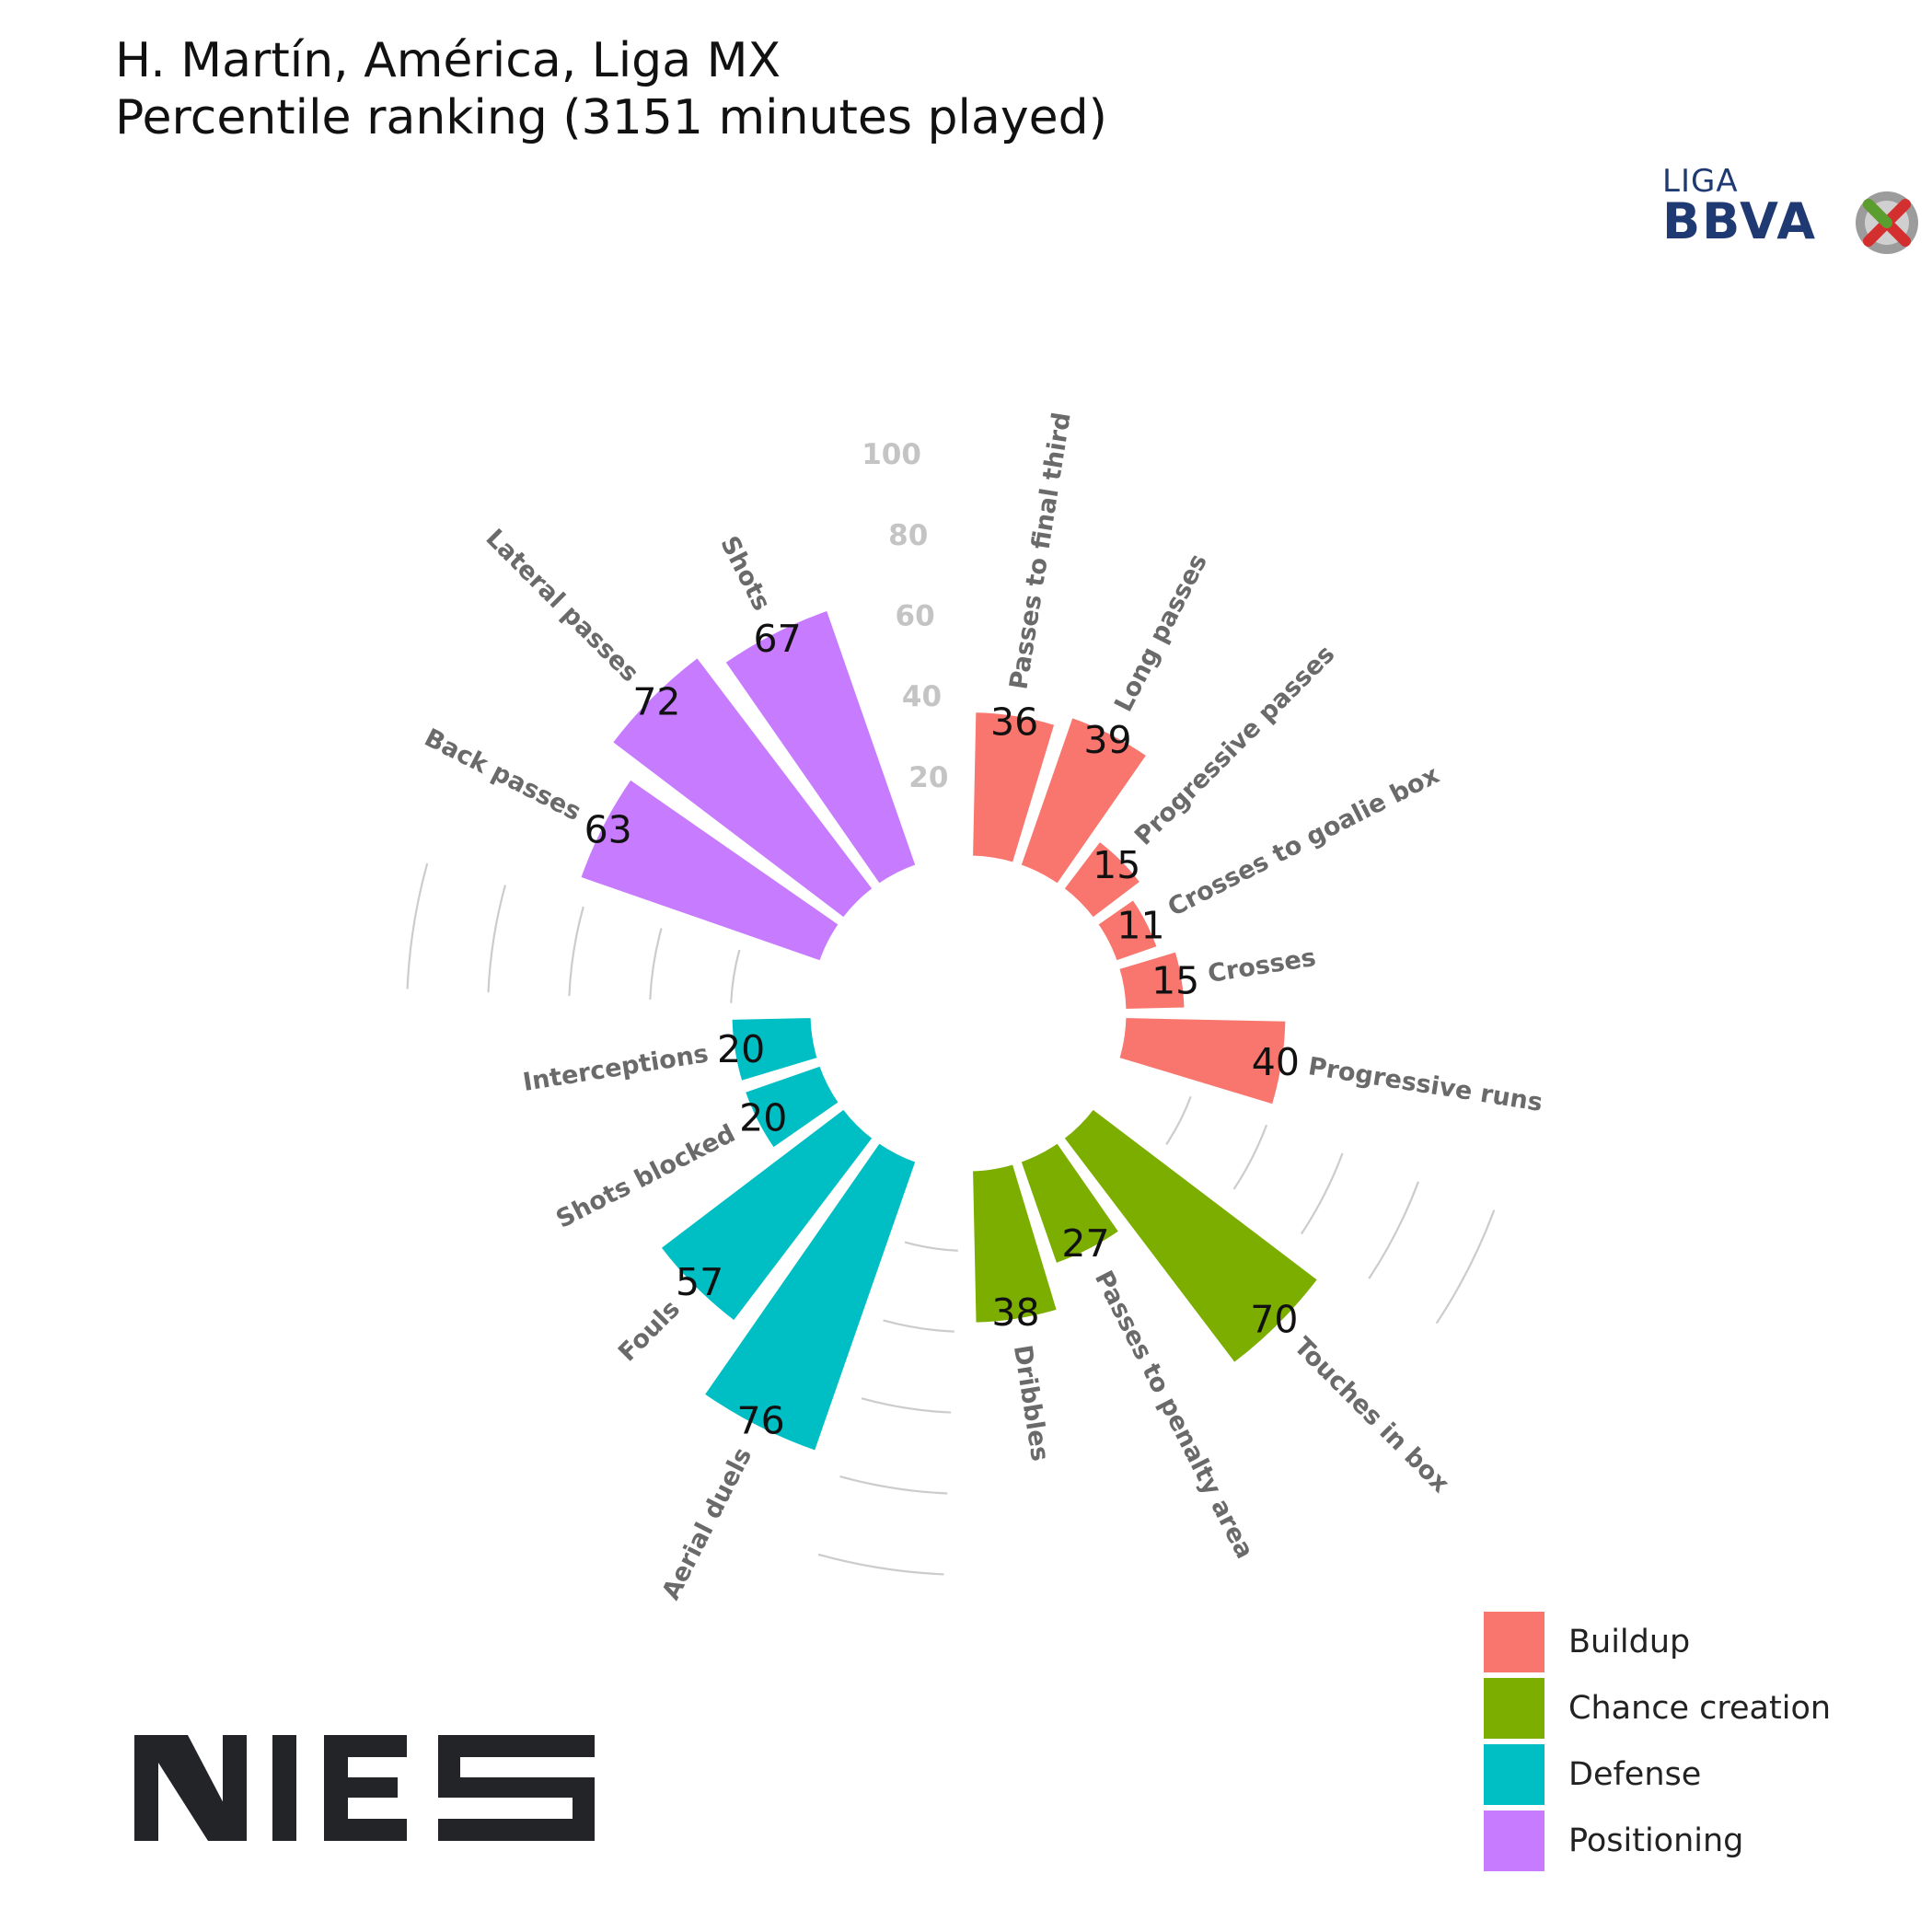 This screenshot has width=1932, height=1932. Describe the element at coordinates (1514, 1642) in the screenshot. I see `legend-swatch-buildup` at that location.